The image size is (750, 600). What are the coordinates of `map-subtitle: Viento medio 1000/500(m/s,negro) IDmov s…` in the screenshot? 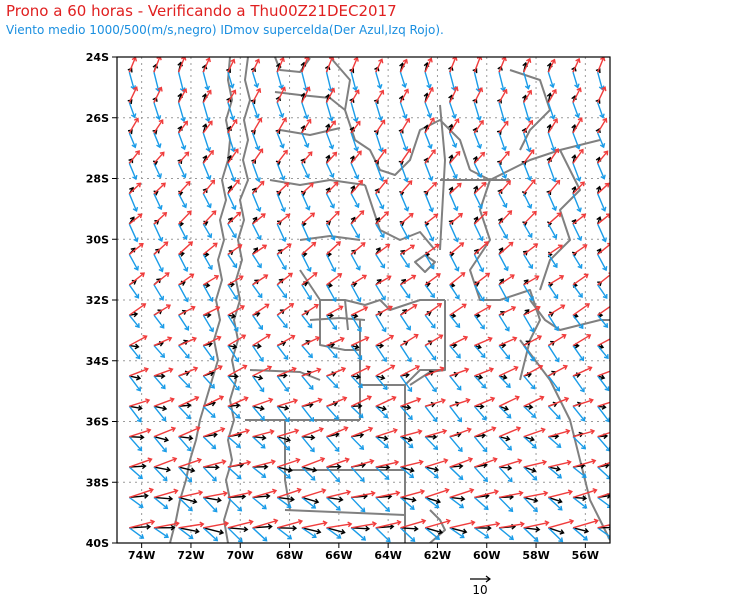 It's located at (225, 30).